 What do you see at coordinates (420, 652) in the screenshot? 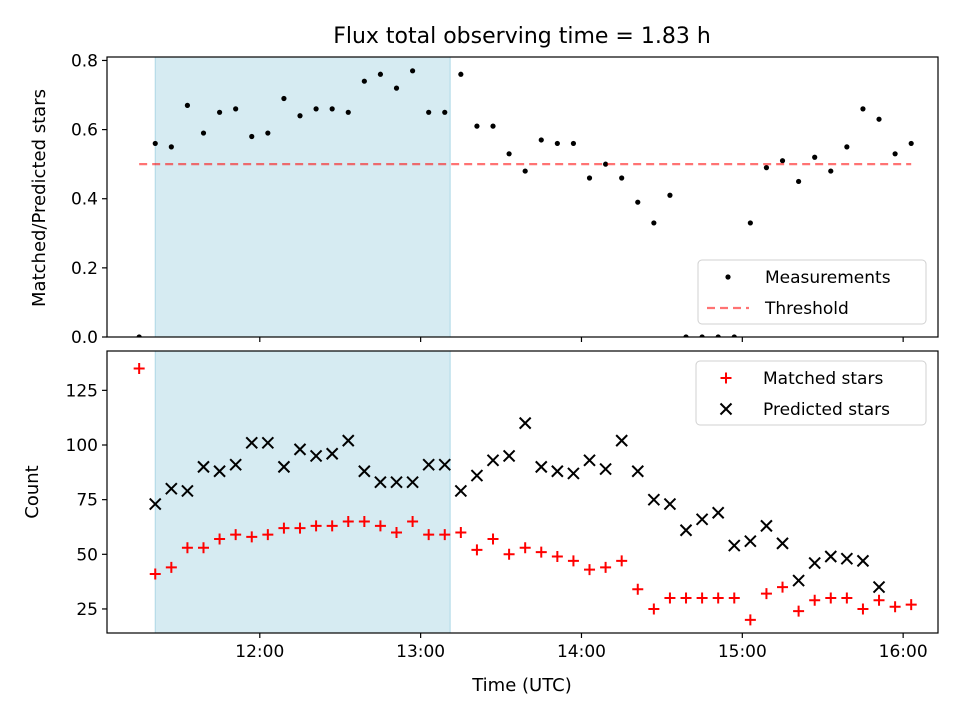
I see `x-tick-label: 13:00` at bounding box center [420, 652].